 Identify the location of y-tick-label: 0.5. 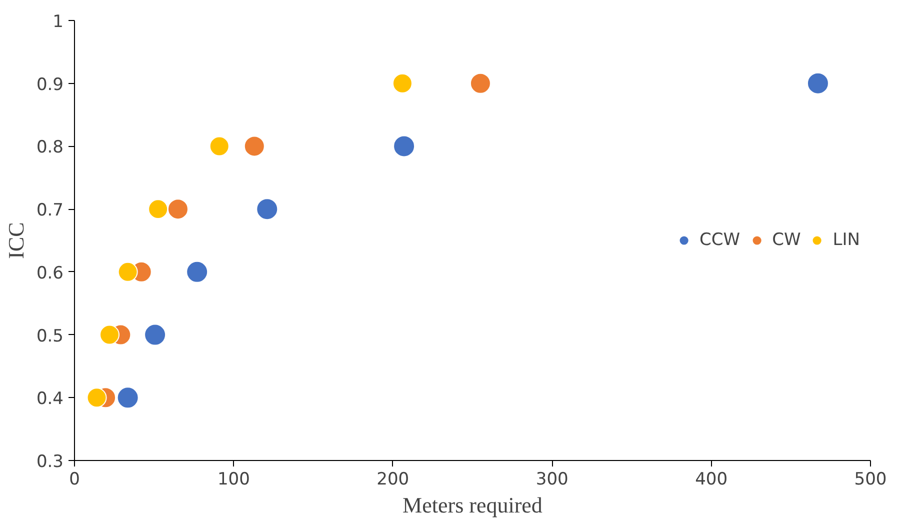
(50, 336).